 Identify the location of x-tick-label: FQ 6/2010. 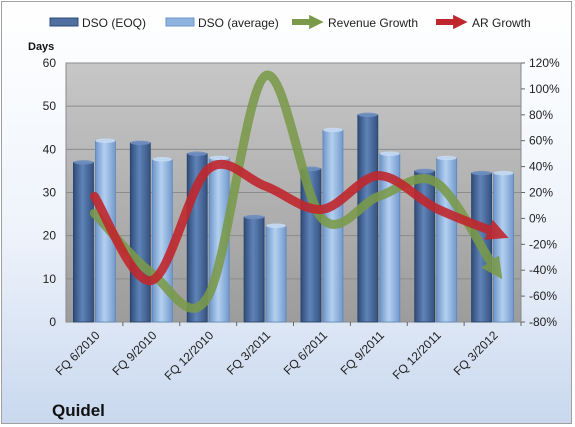
(78, 353).